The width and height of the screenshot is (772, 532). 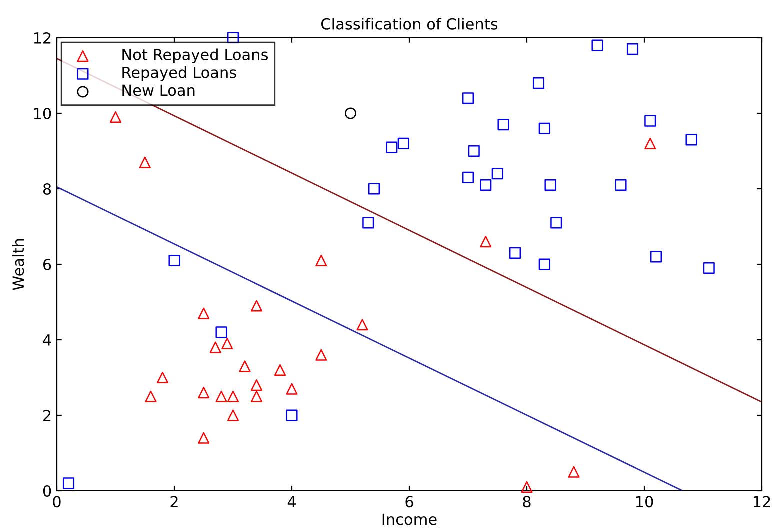 I want to click on x-axis-title: Income, so click(x=409, y=520).